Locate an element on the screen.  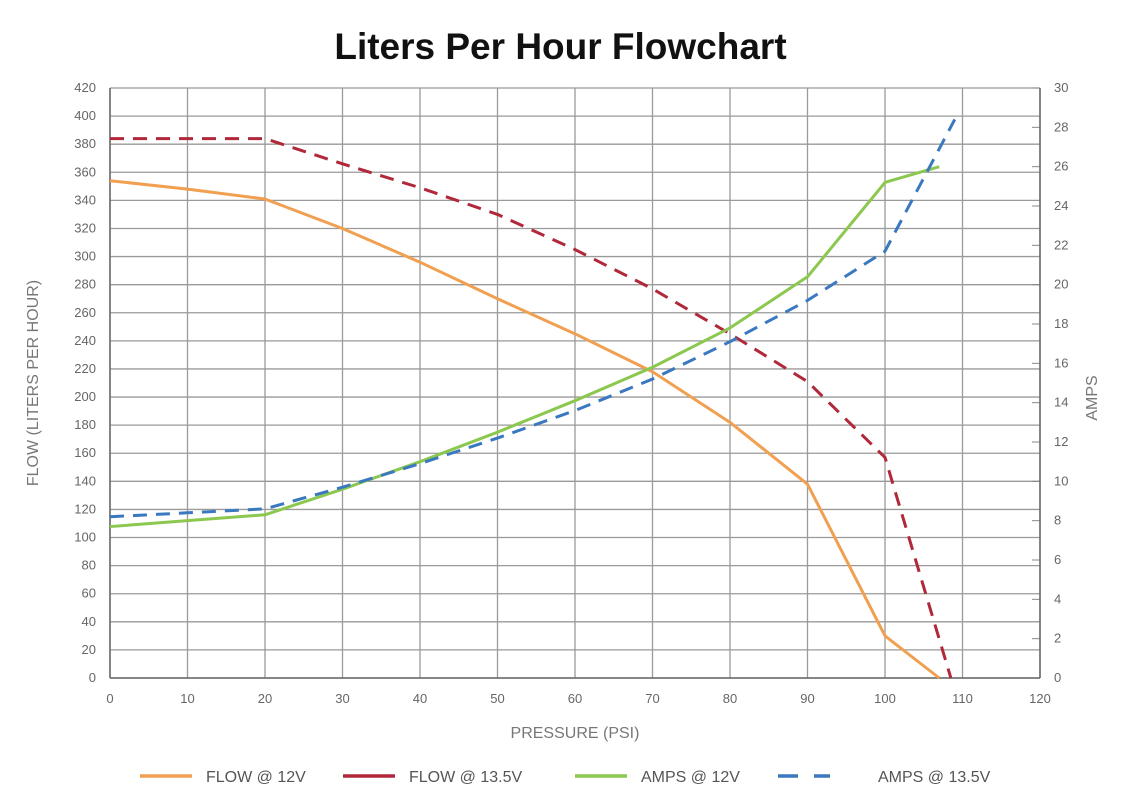
y2-tick-label: 18 is located at coordinates (1061, 323).